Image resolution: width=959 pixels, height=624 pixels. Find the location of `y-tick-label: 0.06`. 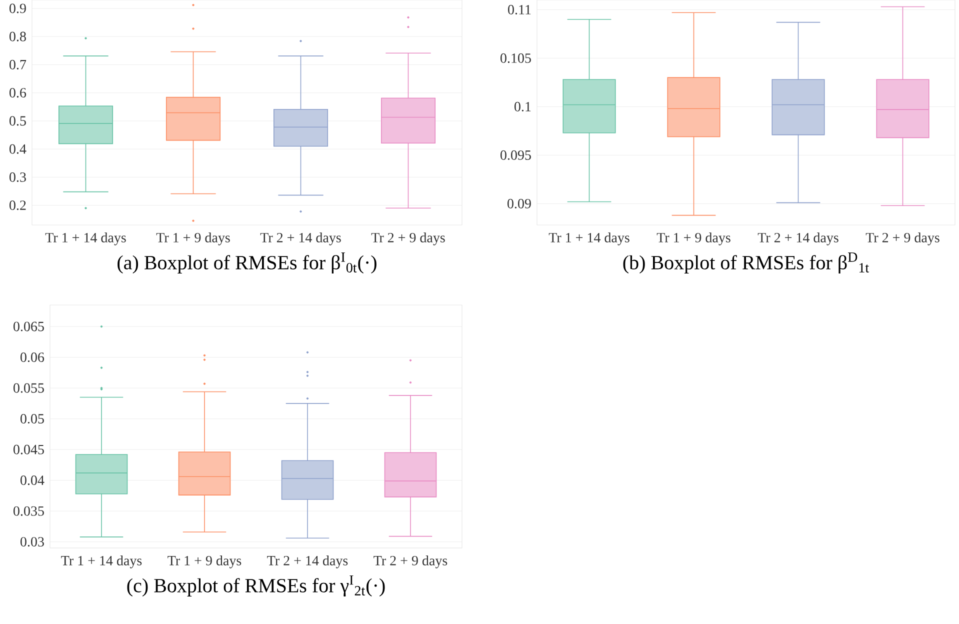

y-tick-label: 0.06 is located at coordinates (32, 357).